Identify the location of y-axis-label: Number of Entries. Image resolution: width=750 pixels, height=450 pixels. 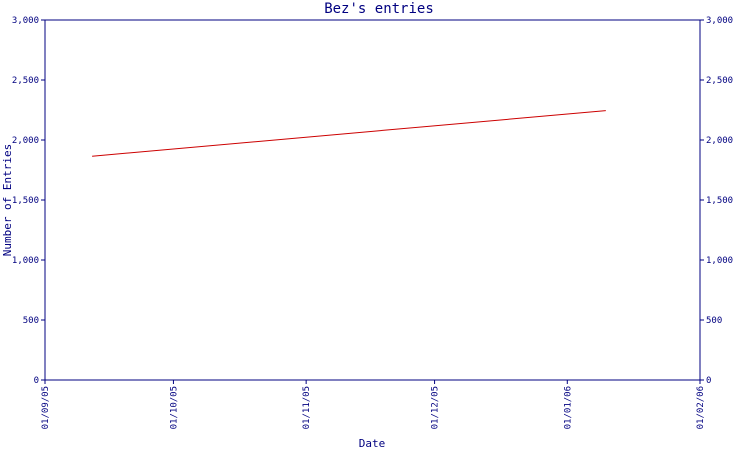
(7, 200).